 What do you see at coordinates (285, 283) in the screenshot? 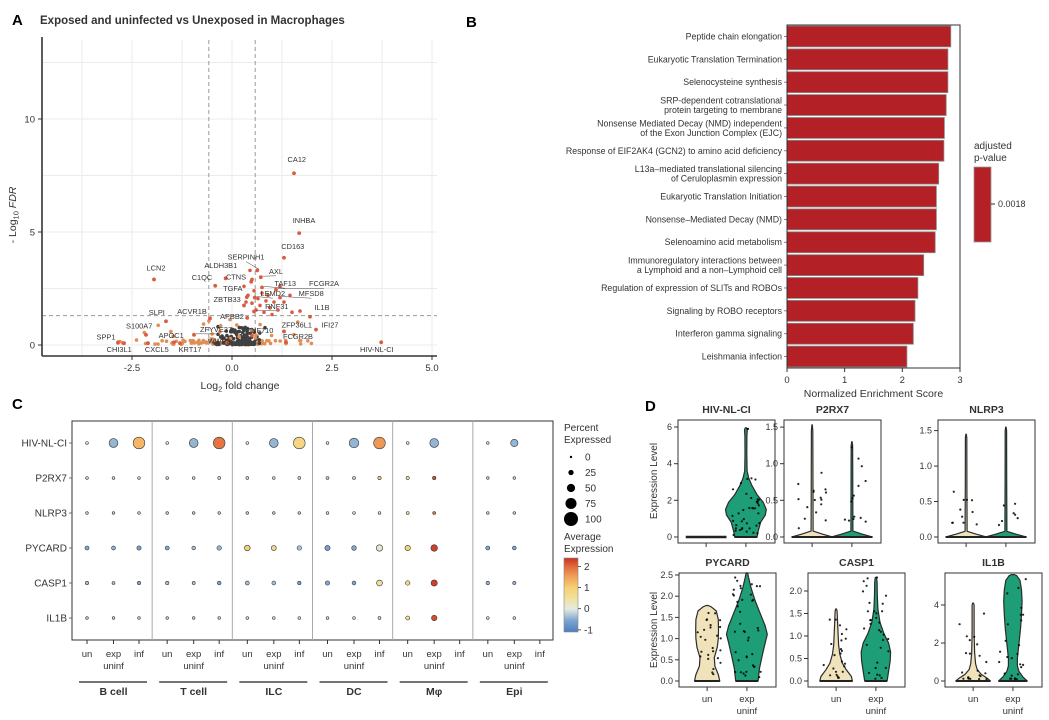
I see `svg-text: TAF13` at bounding box center [285, 283].